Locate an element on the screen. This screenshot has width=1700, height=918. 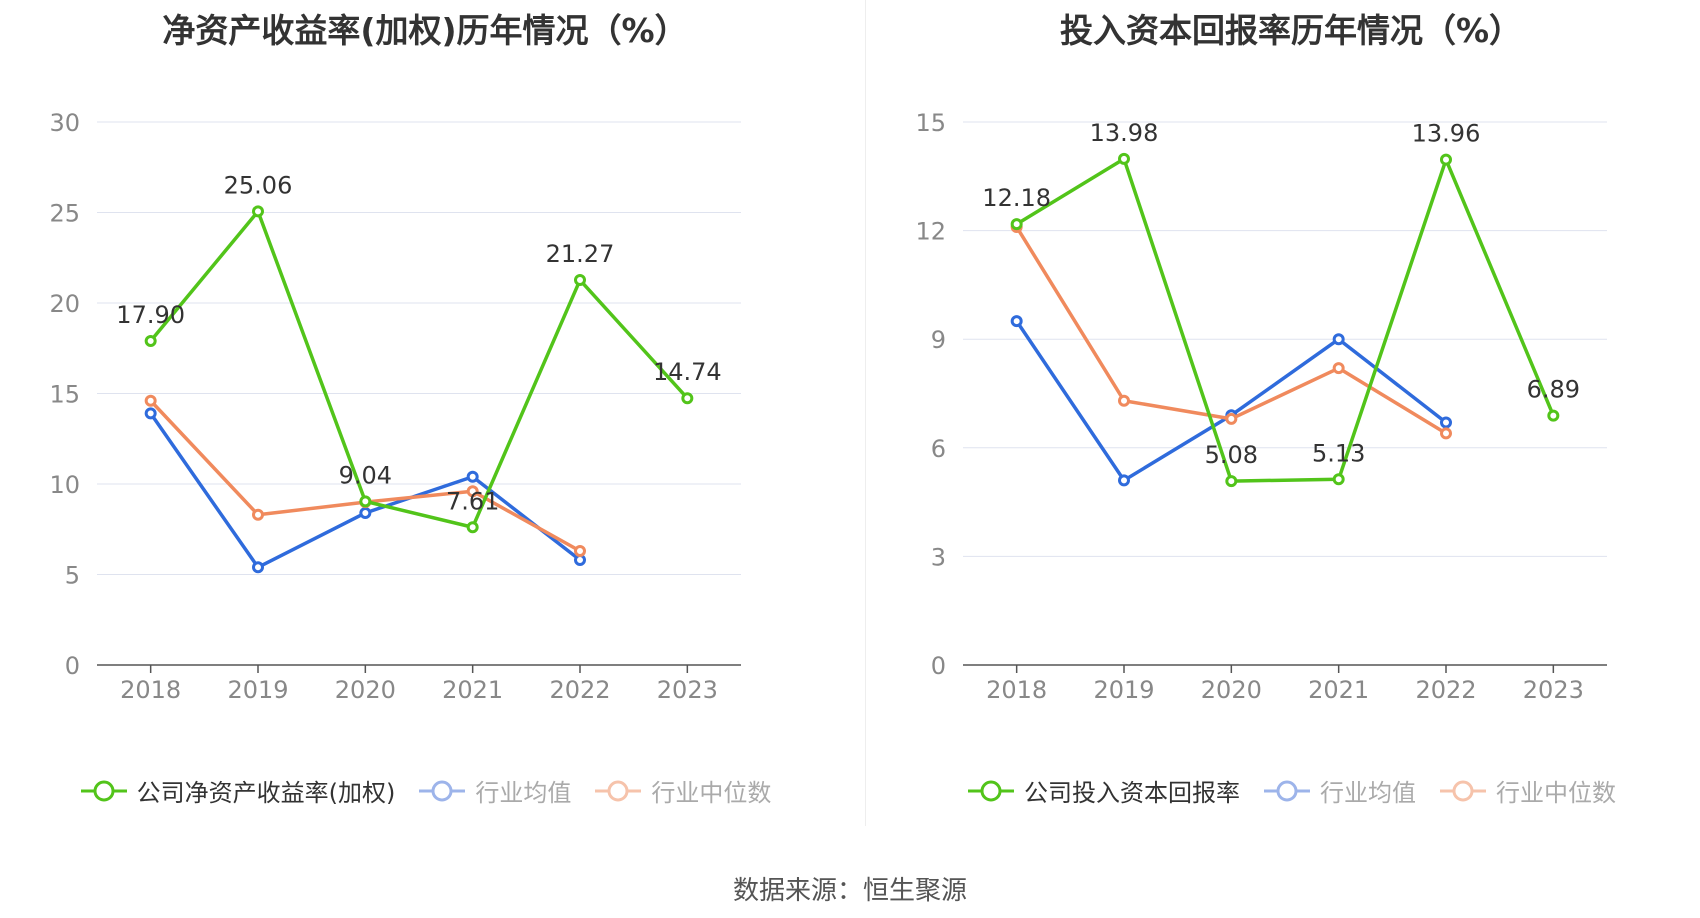
roic-chart-legend: 公司投入资本回报率 行业均值 行业中位数 is located at coordinates (1283, 790).